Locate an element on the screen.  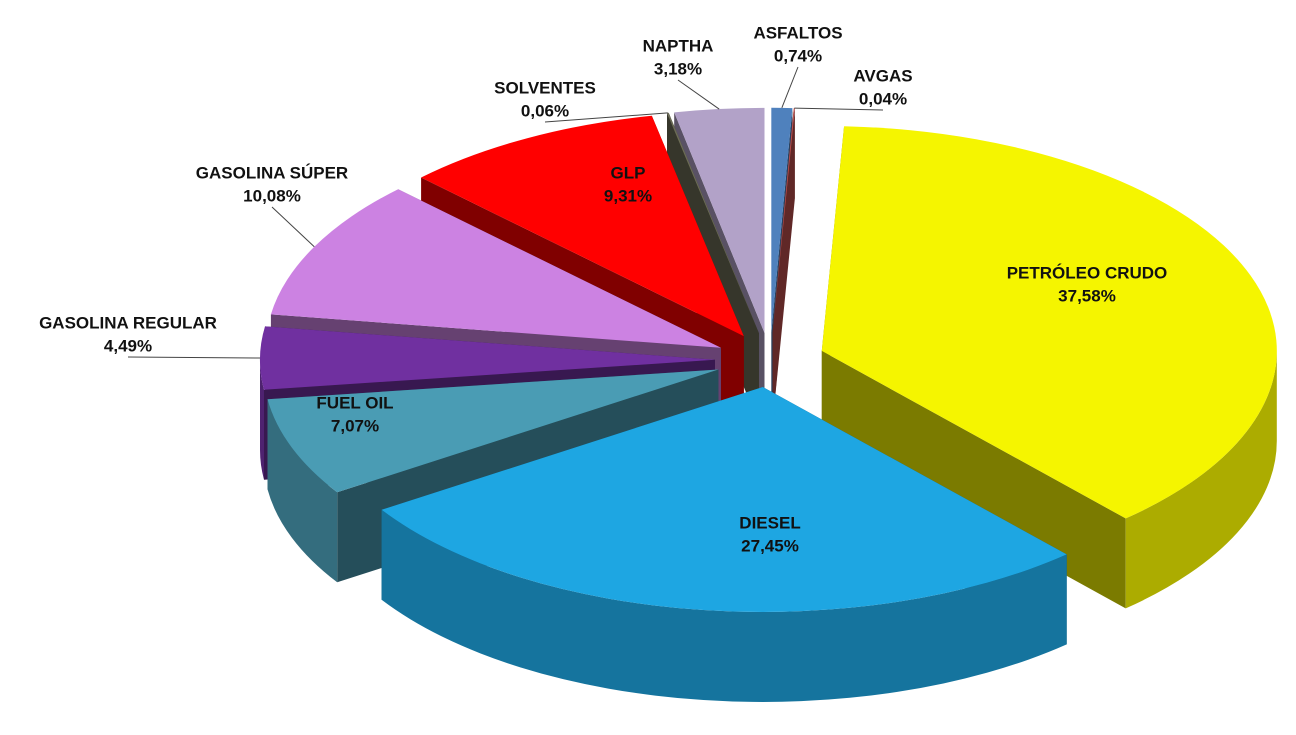
category-label: PETRÓLEO CRUDO is located at coordinates (1087, 272).